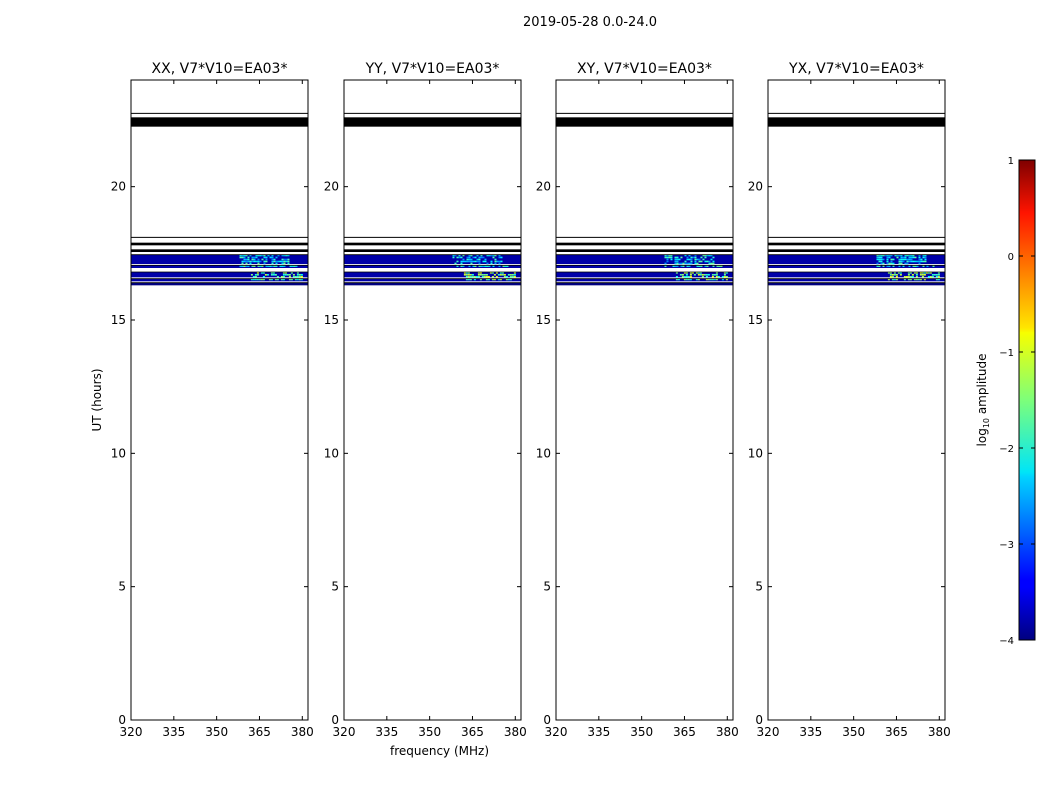 This screenshot has height=800, width=1050. What do you see at coordinates (755, 187) in the screenshot?
I see `y-tick-label: 20` at bounding box center [755, 187].